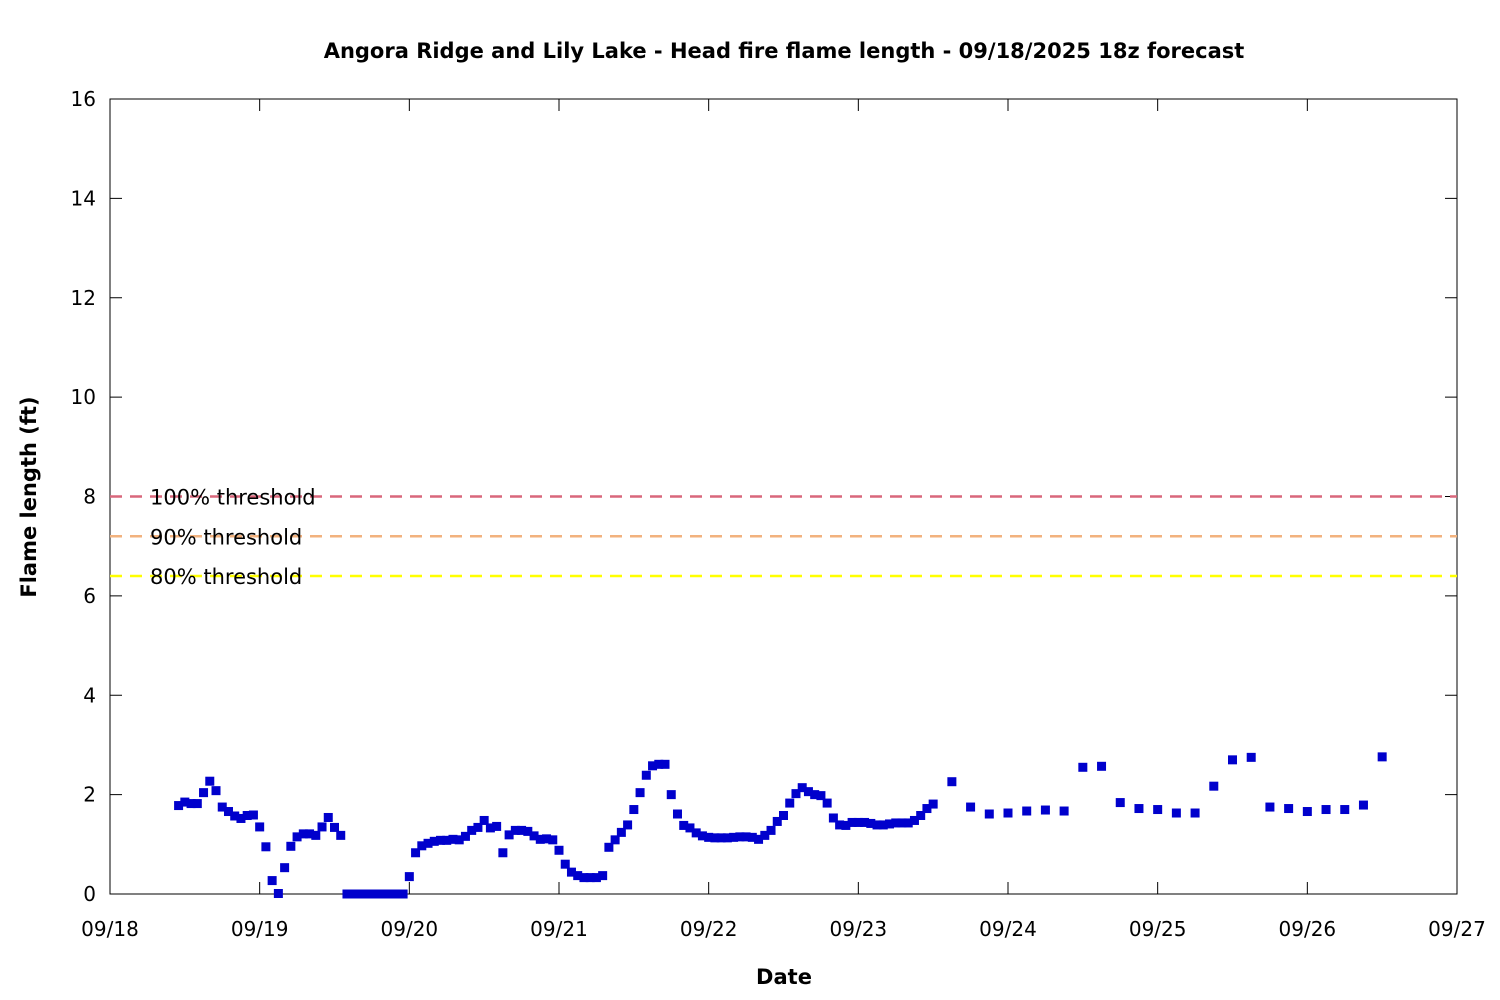  I want to click on x-tick-label: 09/19, so click(260, 929).